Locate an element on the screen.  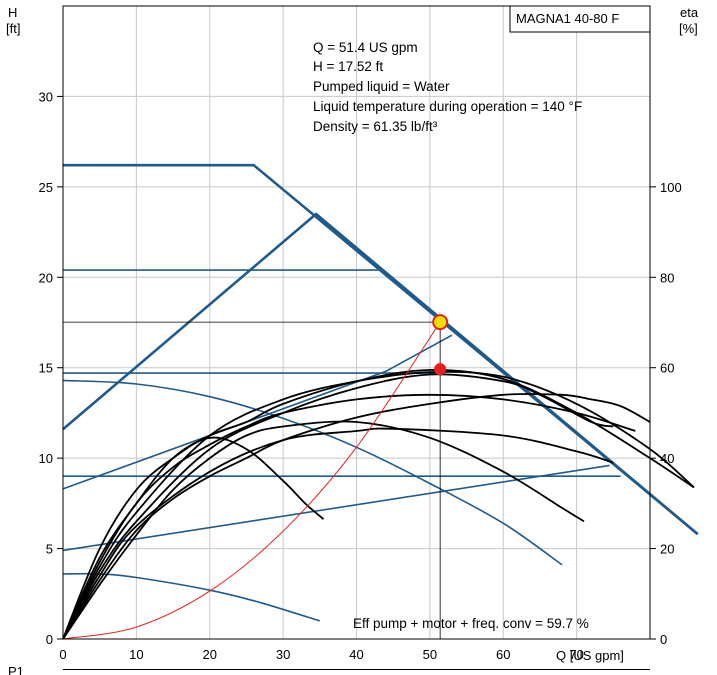
y-tick-label-right: 60 is located at coordinates (667, 368).